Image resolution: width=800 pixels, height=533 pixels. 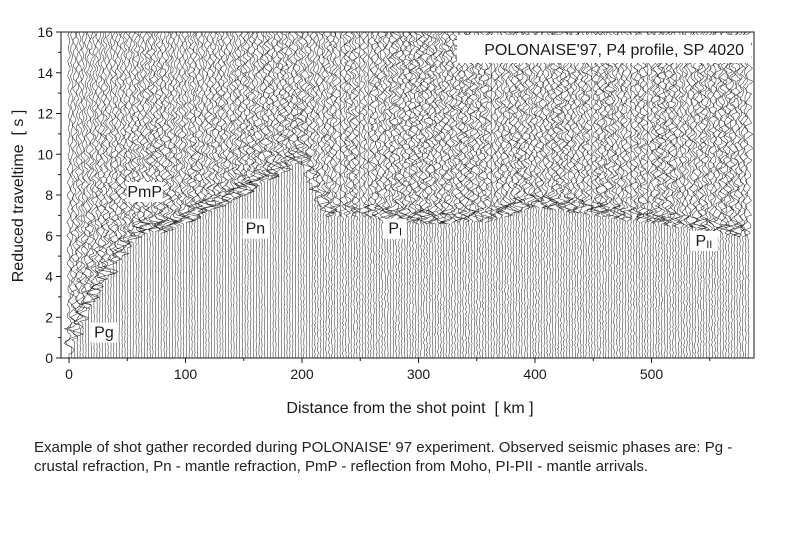 What do you see at coordinates (45, 73) in the screenshot?
I see `y-tick-label: 14` at bounding box center [45, 73].